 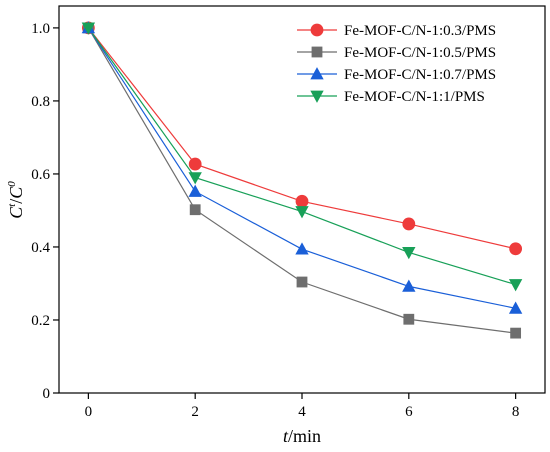 I want to click on y-tick-label: 0.6, so click(x=40, y=175).